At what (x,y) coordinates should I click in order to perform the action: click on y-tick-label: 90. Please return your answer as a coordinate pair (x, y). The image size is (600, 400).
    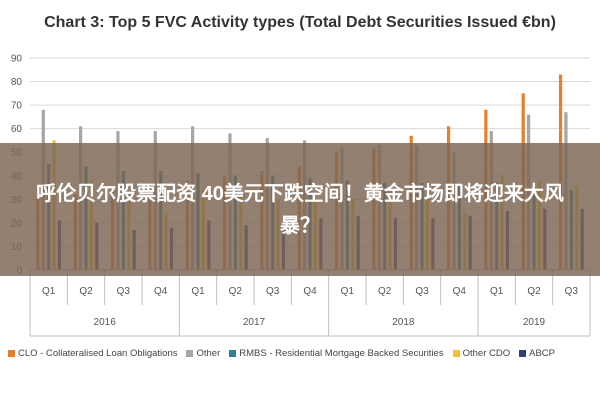
    Looking at the image, I should click on (17, 59).